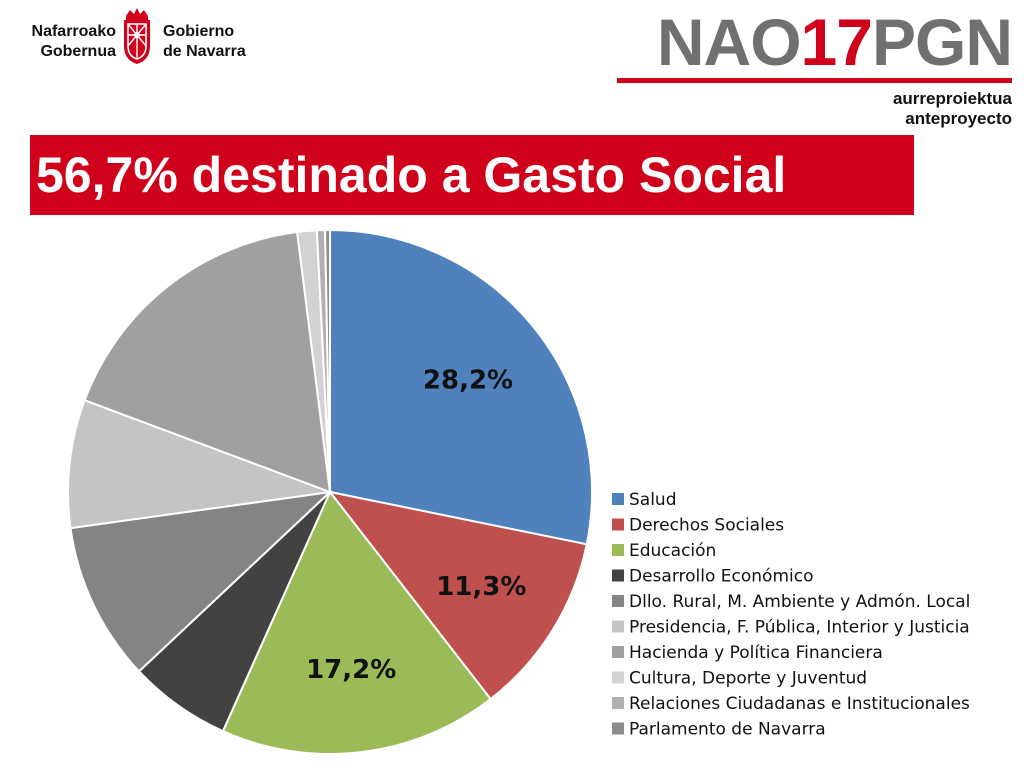 This screenshot has height=768, width=1024. Describe the element at coordinates (814, 80) in the screenshot. I see `brand-underline` at that location.